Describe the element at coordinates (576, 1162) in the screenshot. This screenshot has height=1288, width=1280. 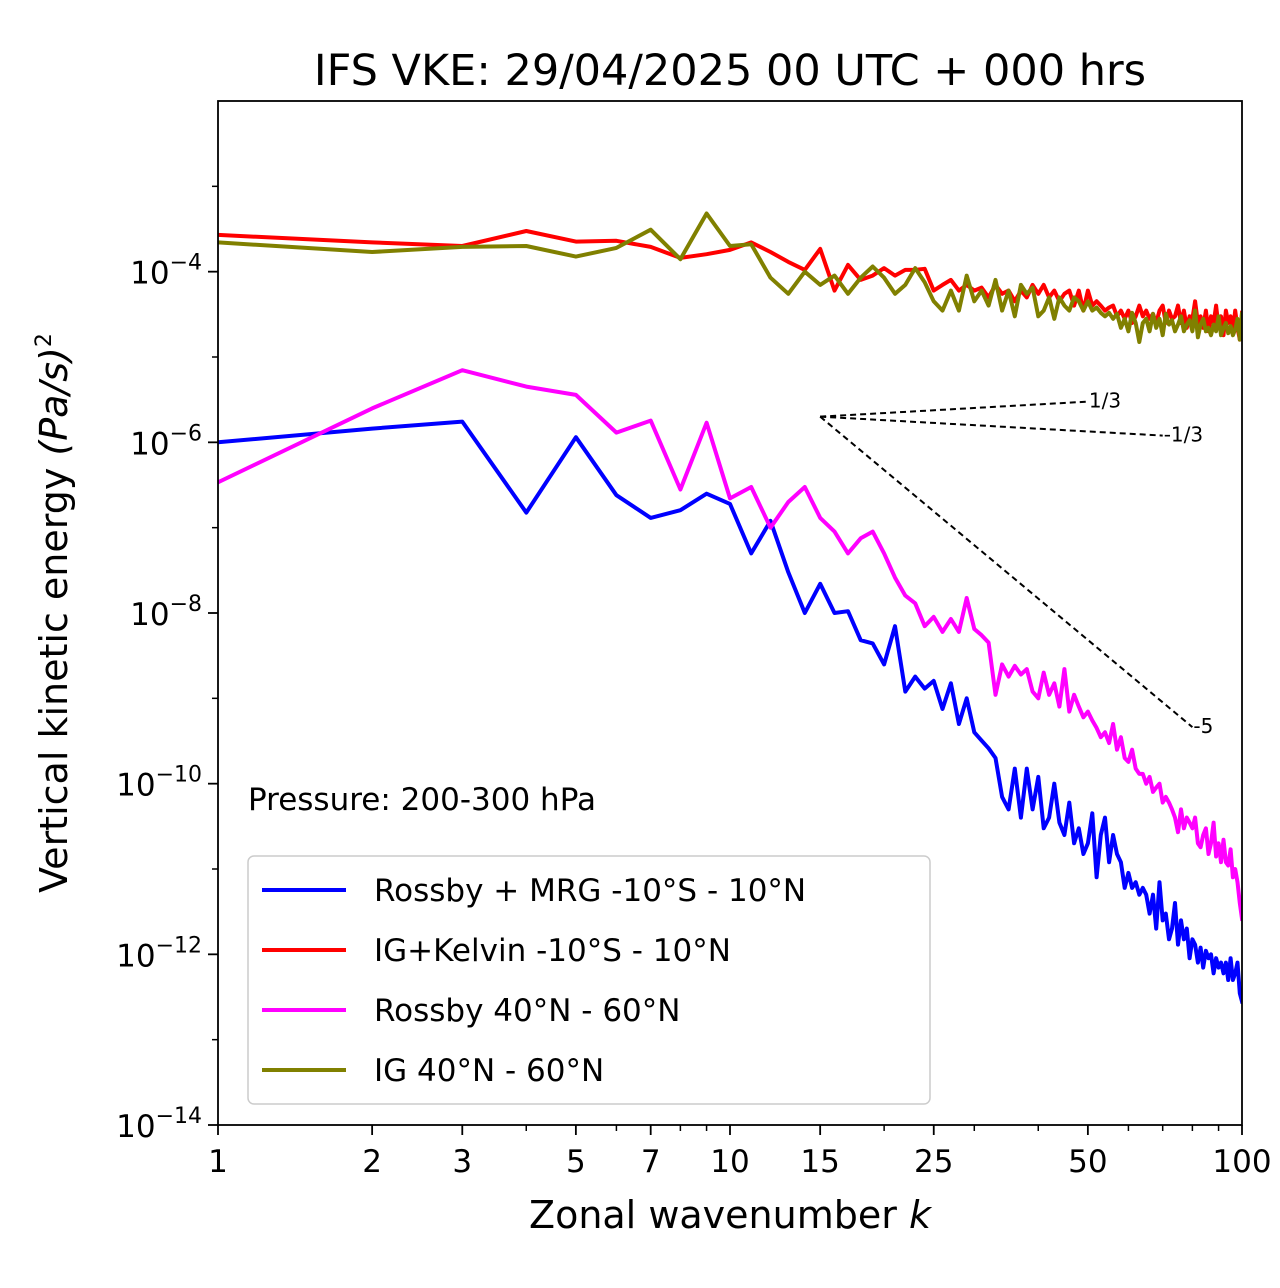
I see `x-tick-label: 5` at that location.